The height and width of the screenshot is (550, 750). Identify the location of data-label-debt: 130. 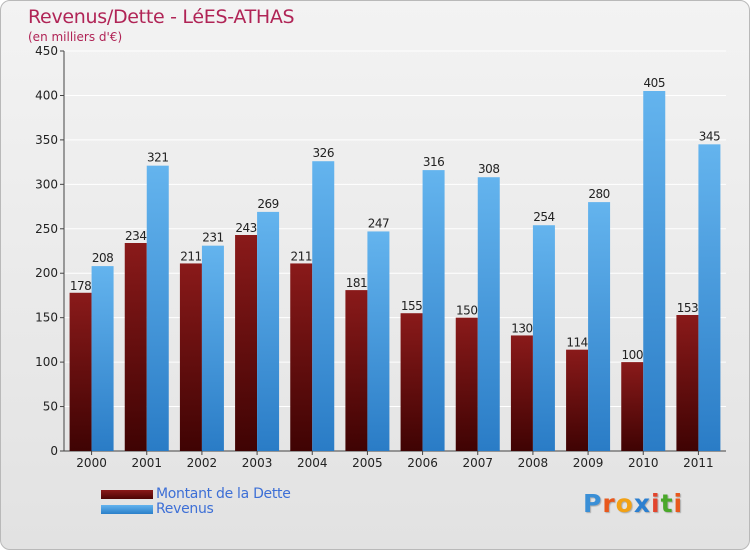
(521, 328).